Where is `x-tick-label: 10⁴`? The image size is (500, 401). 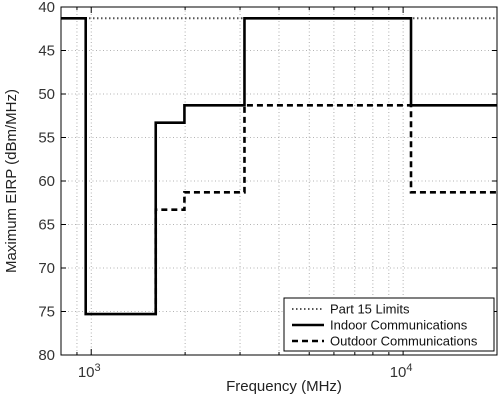 x-tick-label: 10⁴ is located at coordinates (401, 371).